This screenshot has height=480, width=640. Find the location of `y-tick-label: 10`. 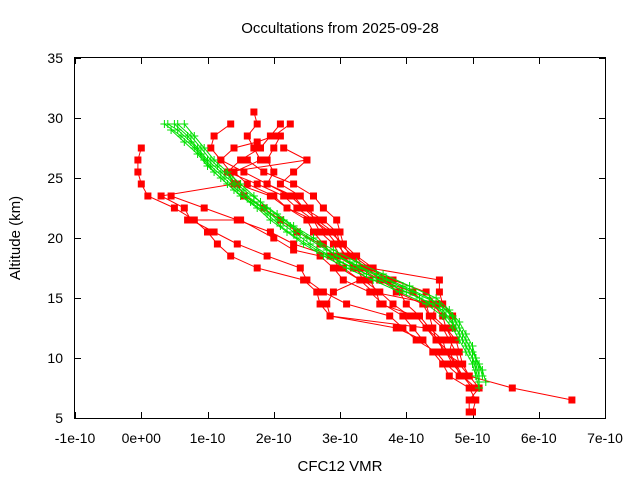

y-tick-label: 10 is located at coordinates (55, 358).